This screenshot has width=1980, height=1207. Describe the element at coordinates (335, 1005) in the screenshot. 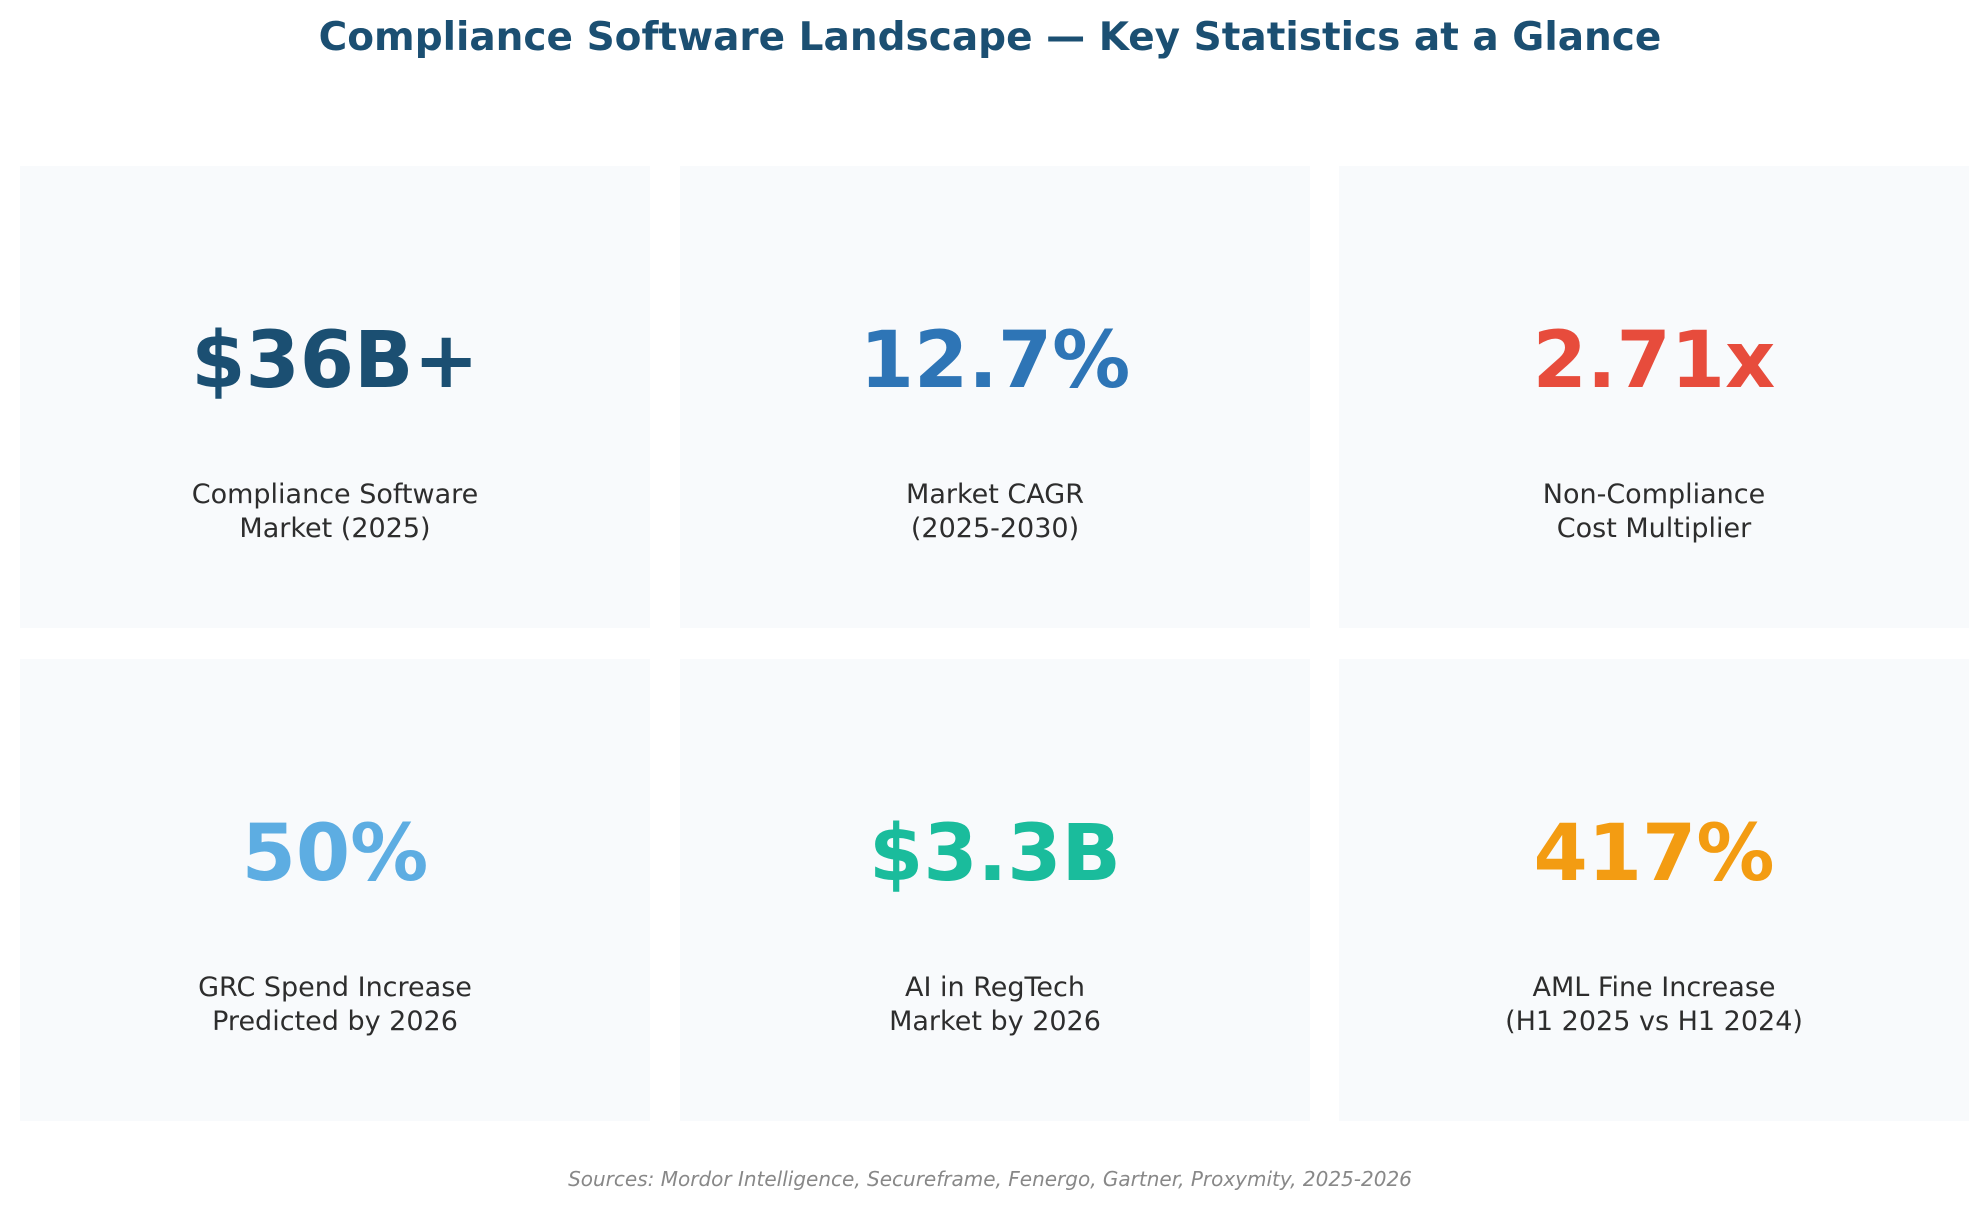

I see `stat-label: GRC Spend Increase Predicted by 2026` at that location.